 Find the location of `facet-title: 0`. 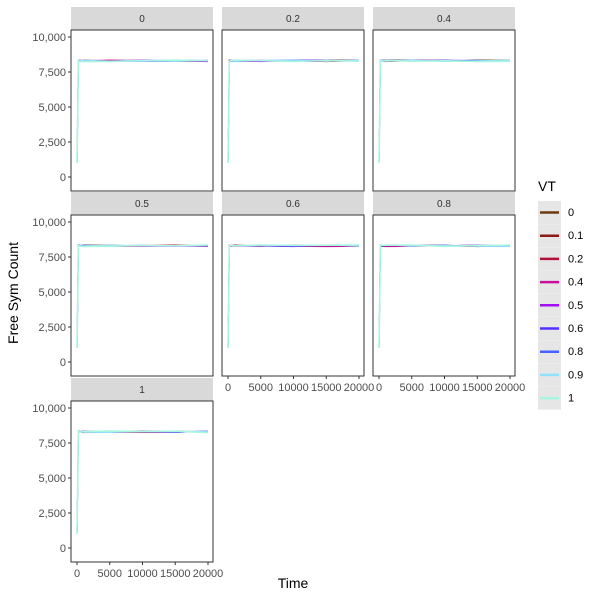

facet-title: 0 is located at coordinates (142, 19).